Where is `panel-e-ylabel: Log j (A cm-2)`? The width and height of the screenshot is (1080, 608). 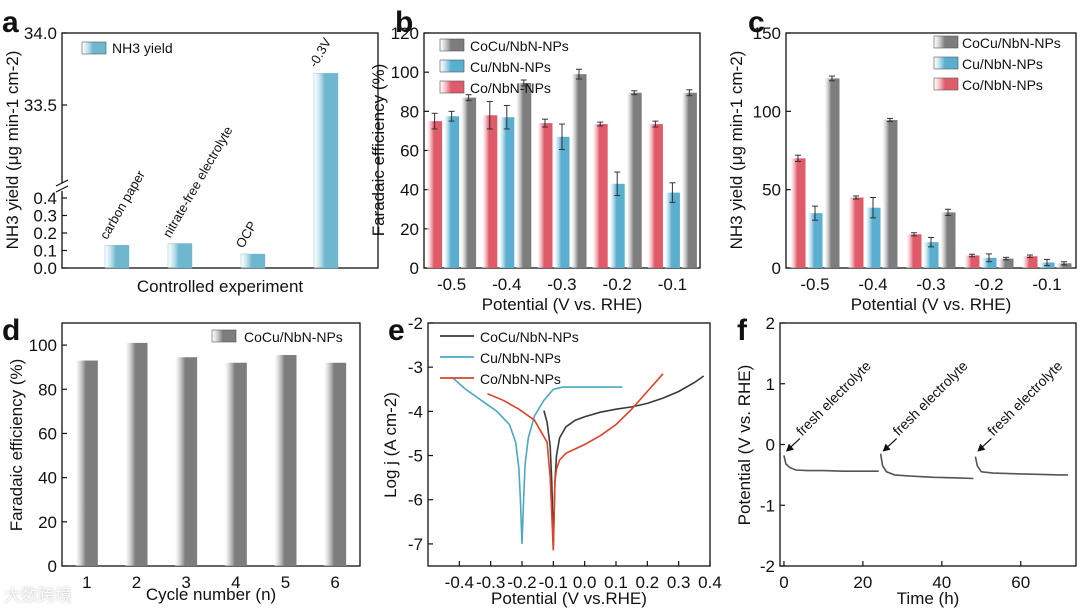
panel-e-ylabel: Log j (A cm-2) is located at coordinates (390, 445).